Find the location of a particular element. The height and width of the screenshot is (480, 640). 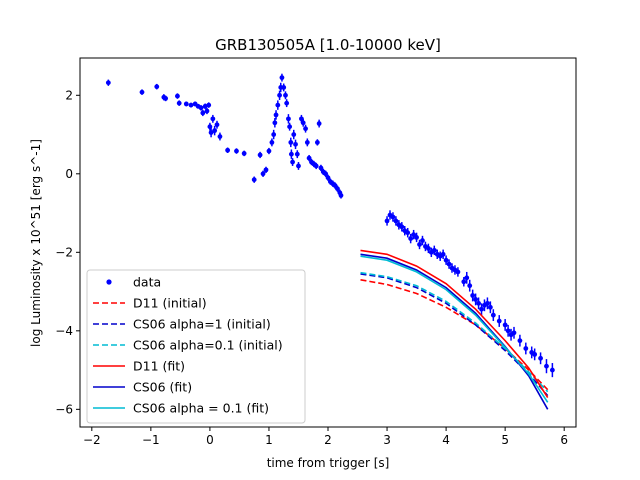

x-tick-label: 6 is located at coordinates (564, 440).